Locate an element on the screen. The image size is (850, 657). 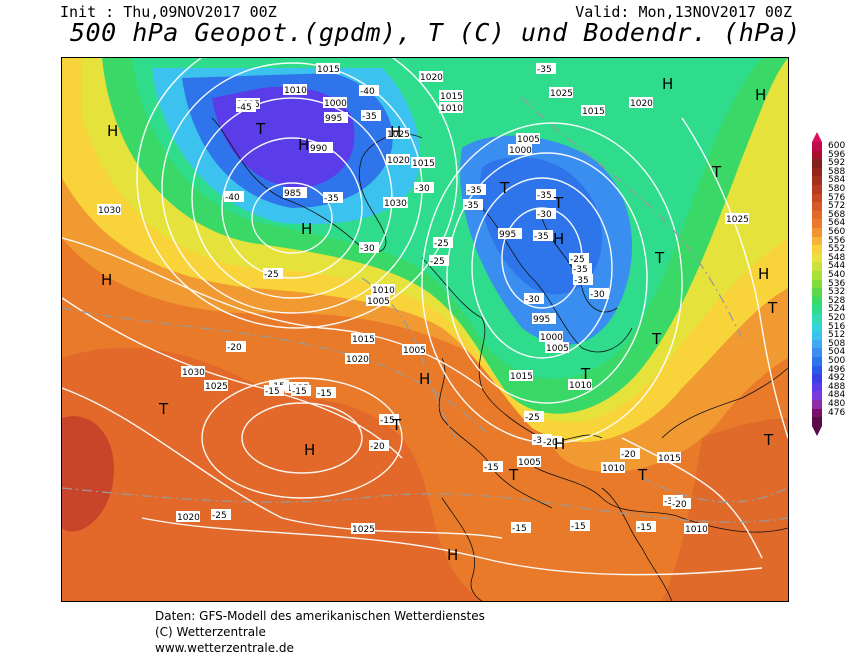
legend-label: 600 is located at coordinates (837, 146).